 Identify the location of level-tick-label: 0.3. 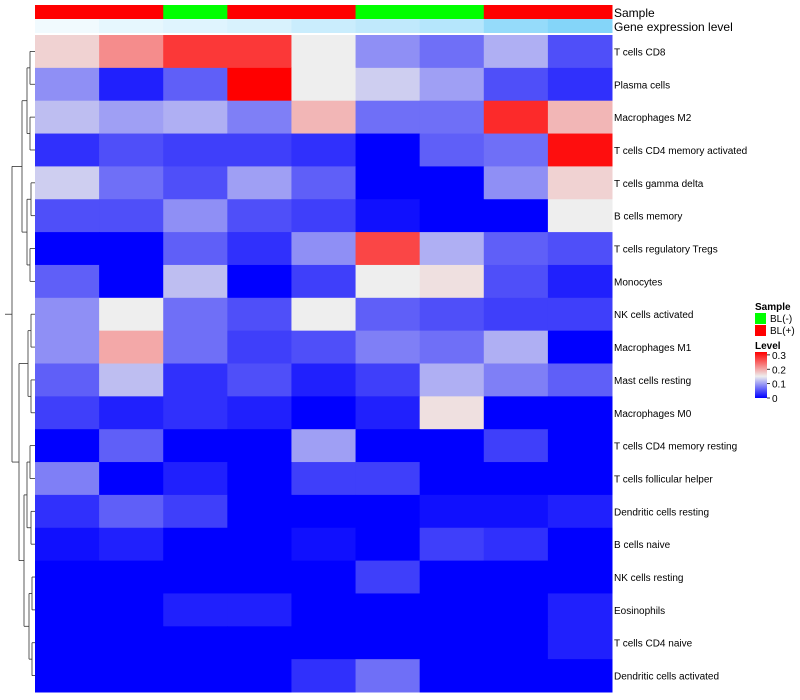
(779, 356).